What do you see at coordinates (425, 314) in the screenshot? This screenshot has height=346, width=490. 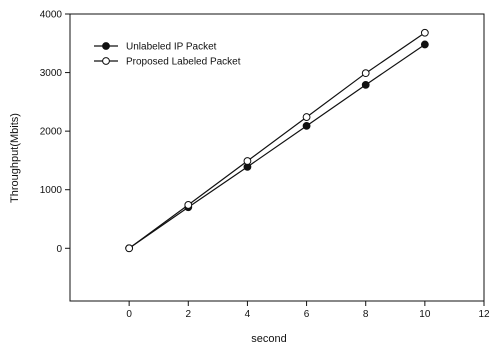 I see `x-tick-label: 10` at bounding box center [425, 314].